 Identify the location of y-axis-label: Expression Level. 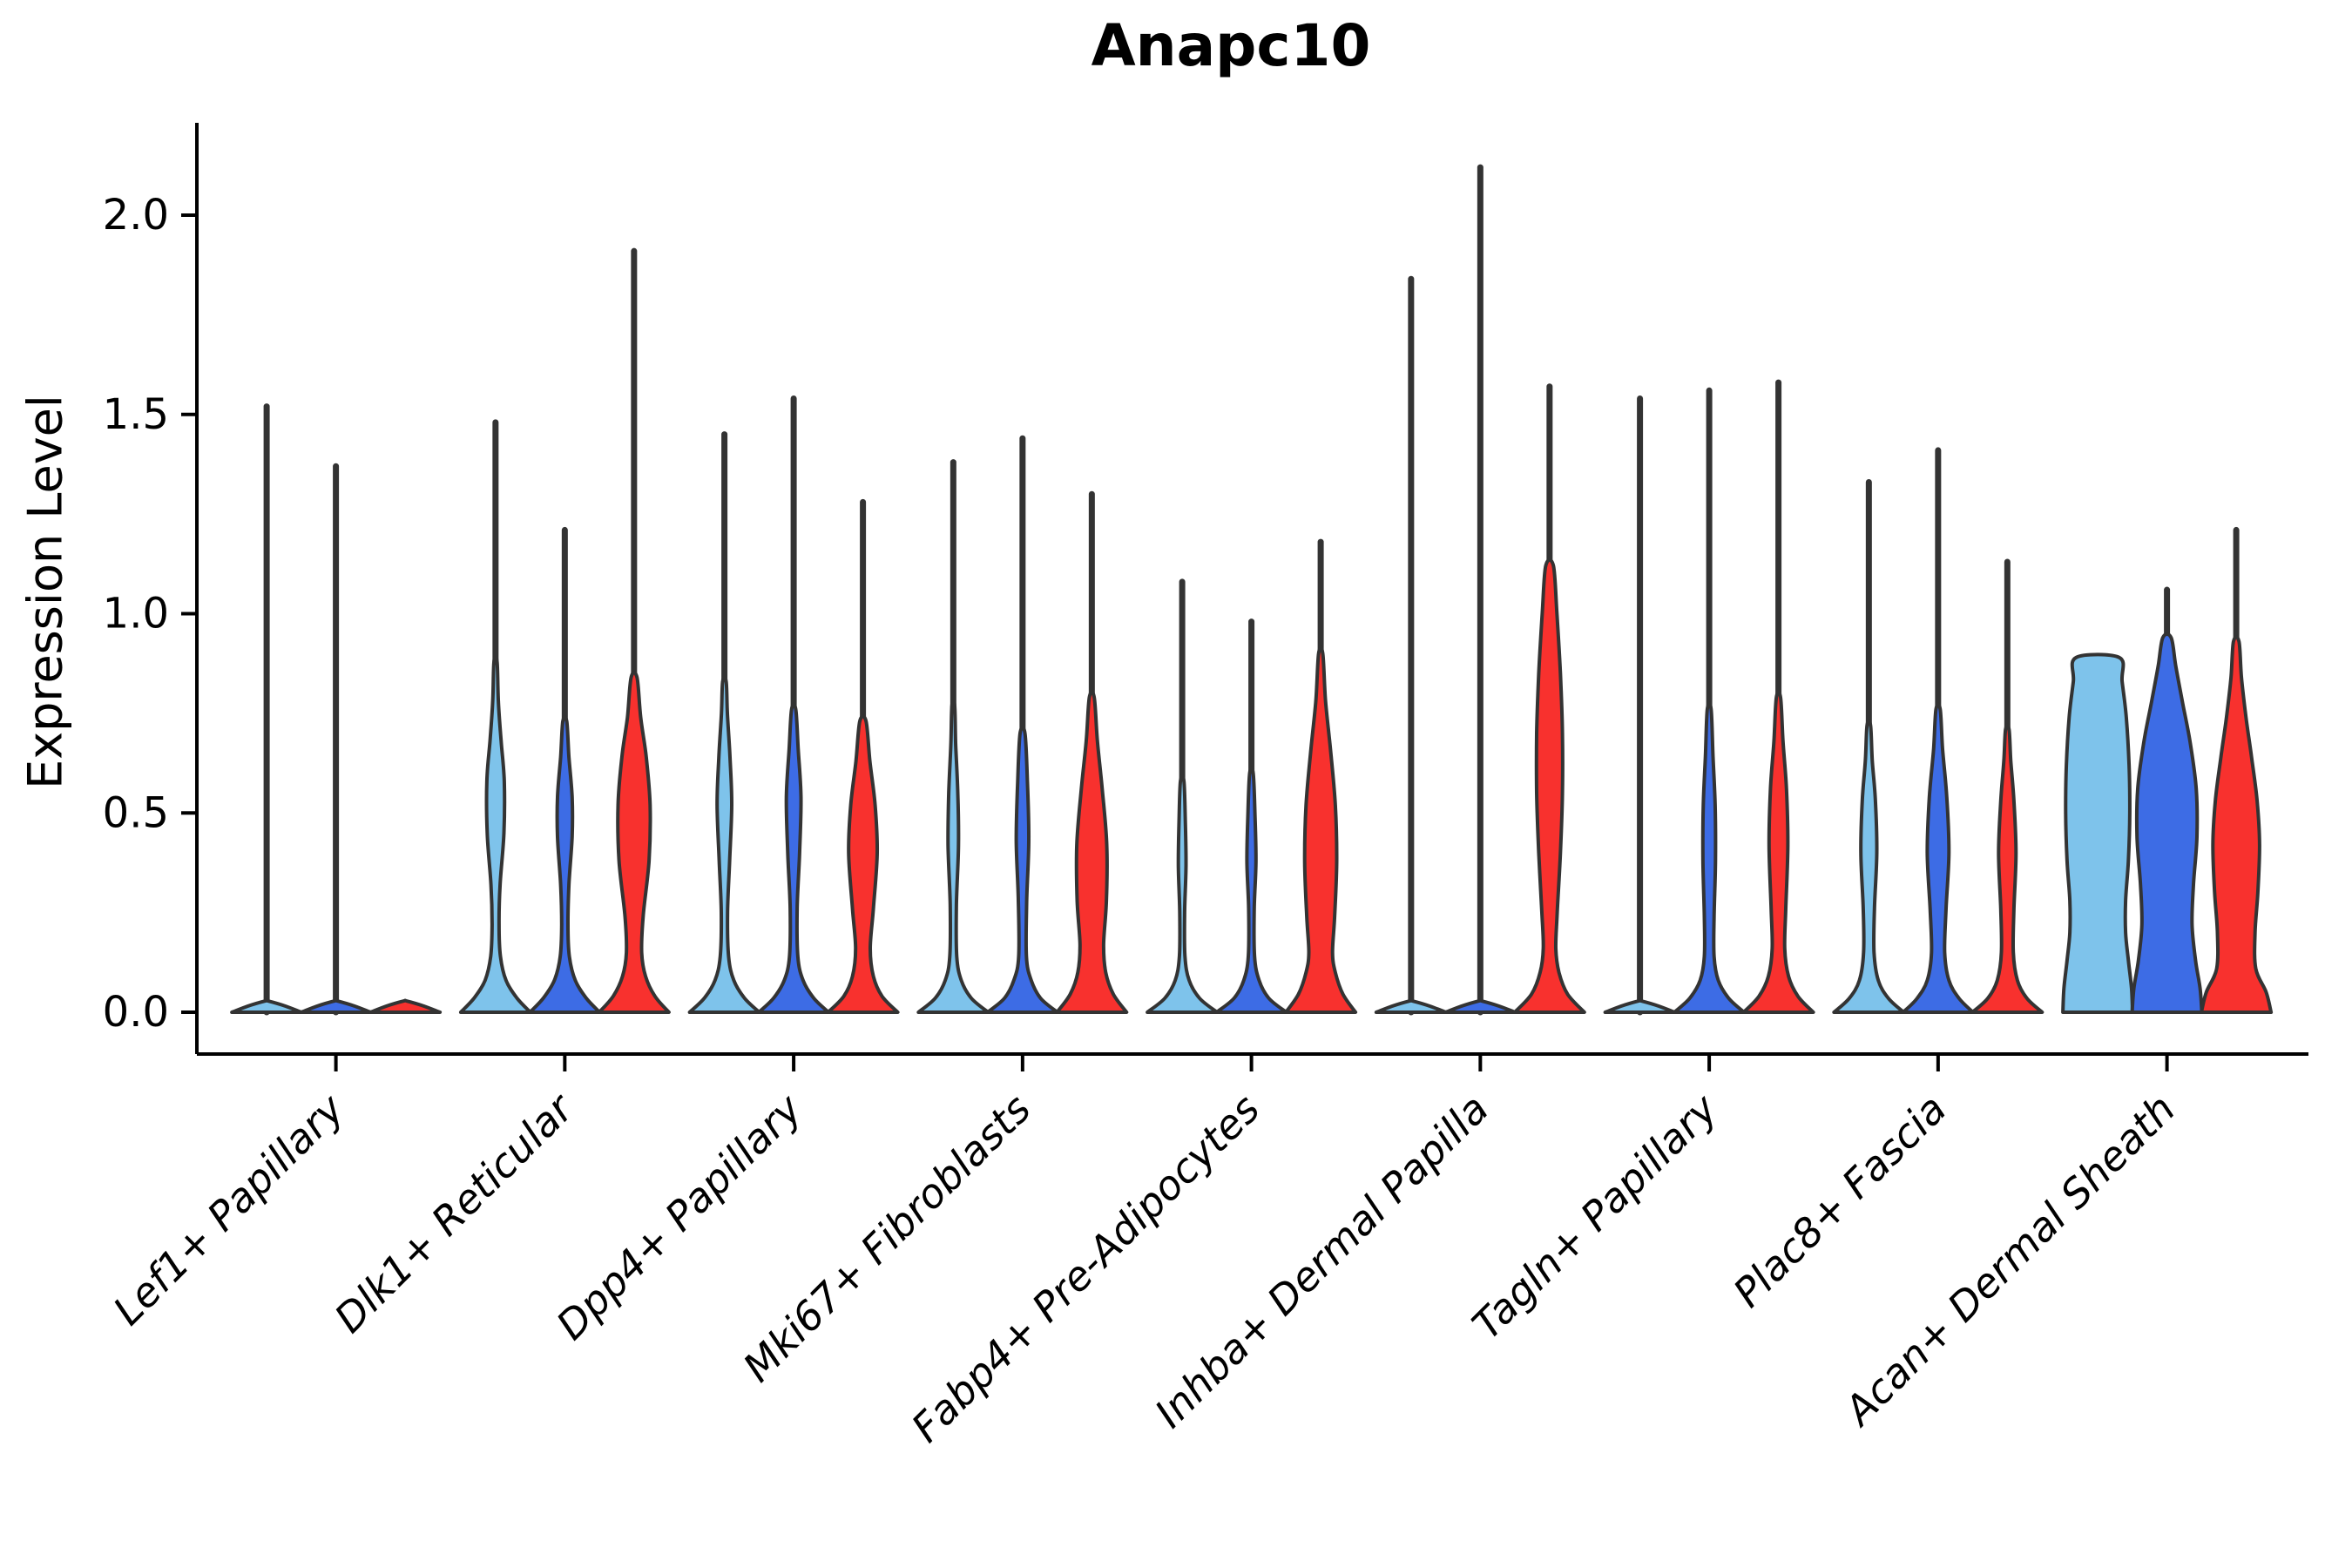
(45, 592).